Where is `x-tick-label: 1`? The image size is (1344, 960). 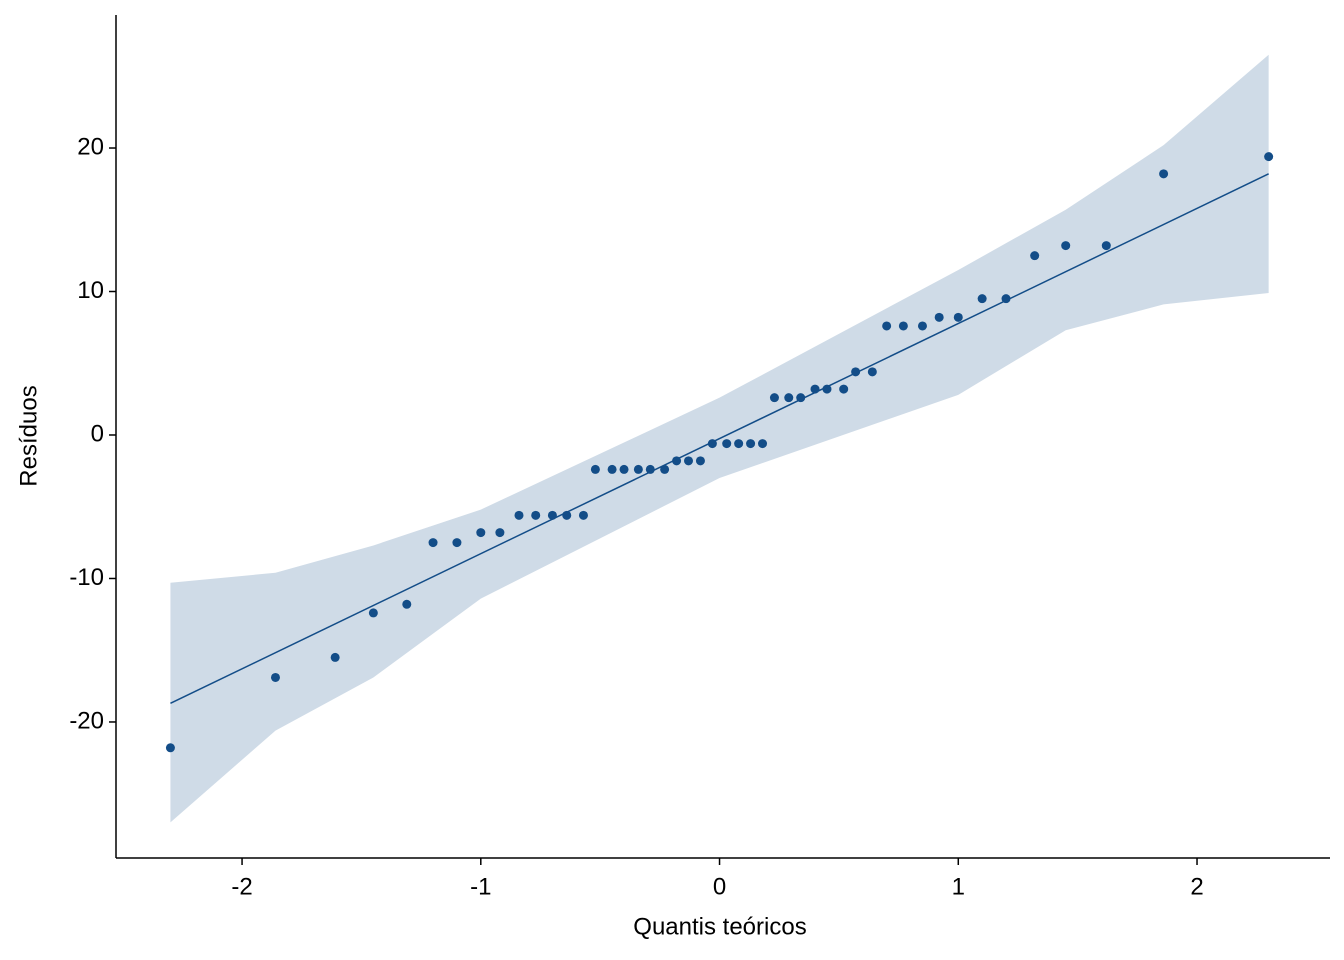
x-tick-label: 1 is located at coordinates (958, 886).